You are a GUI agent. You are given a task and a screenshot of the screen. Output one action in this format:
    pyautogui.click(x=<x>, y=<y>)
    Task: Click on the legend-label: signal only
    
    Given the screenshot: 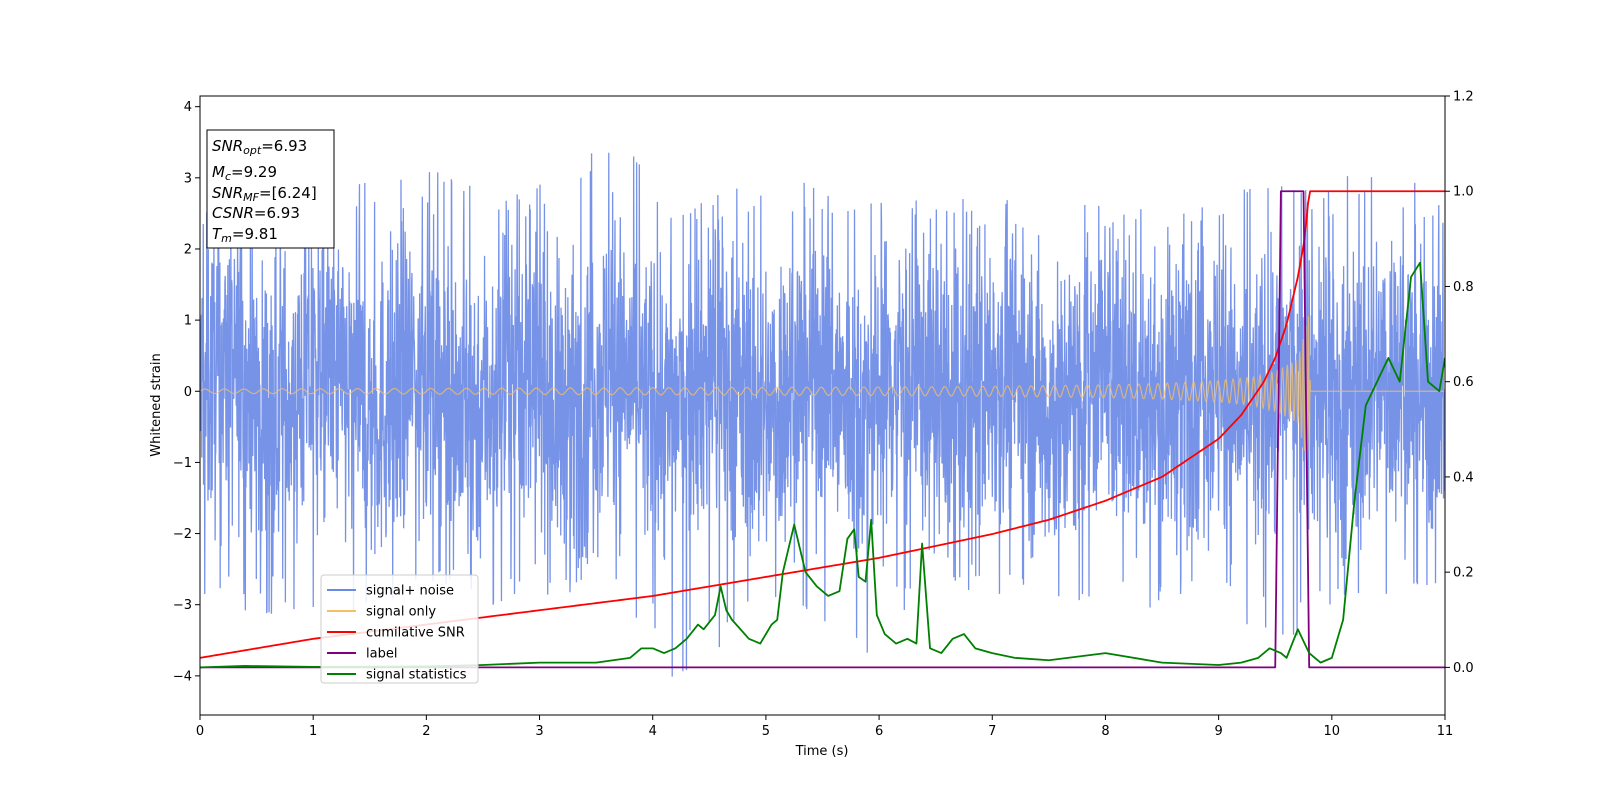 What is the action you would take?
    pyautogui.click(x=401, y=612)
    